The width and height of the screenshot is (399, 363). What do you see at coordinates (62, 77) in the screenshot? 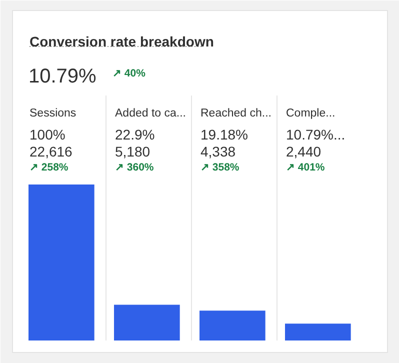
I see `chart-subtitle: 10.79%` at bounding box center [62, 77].